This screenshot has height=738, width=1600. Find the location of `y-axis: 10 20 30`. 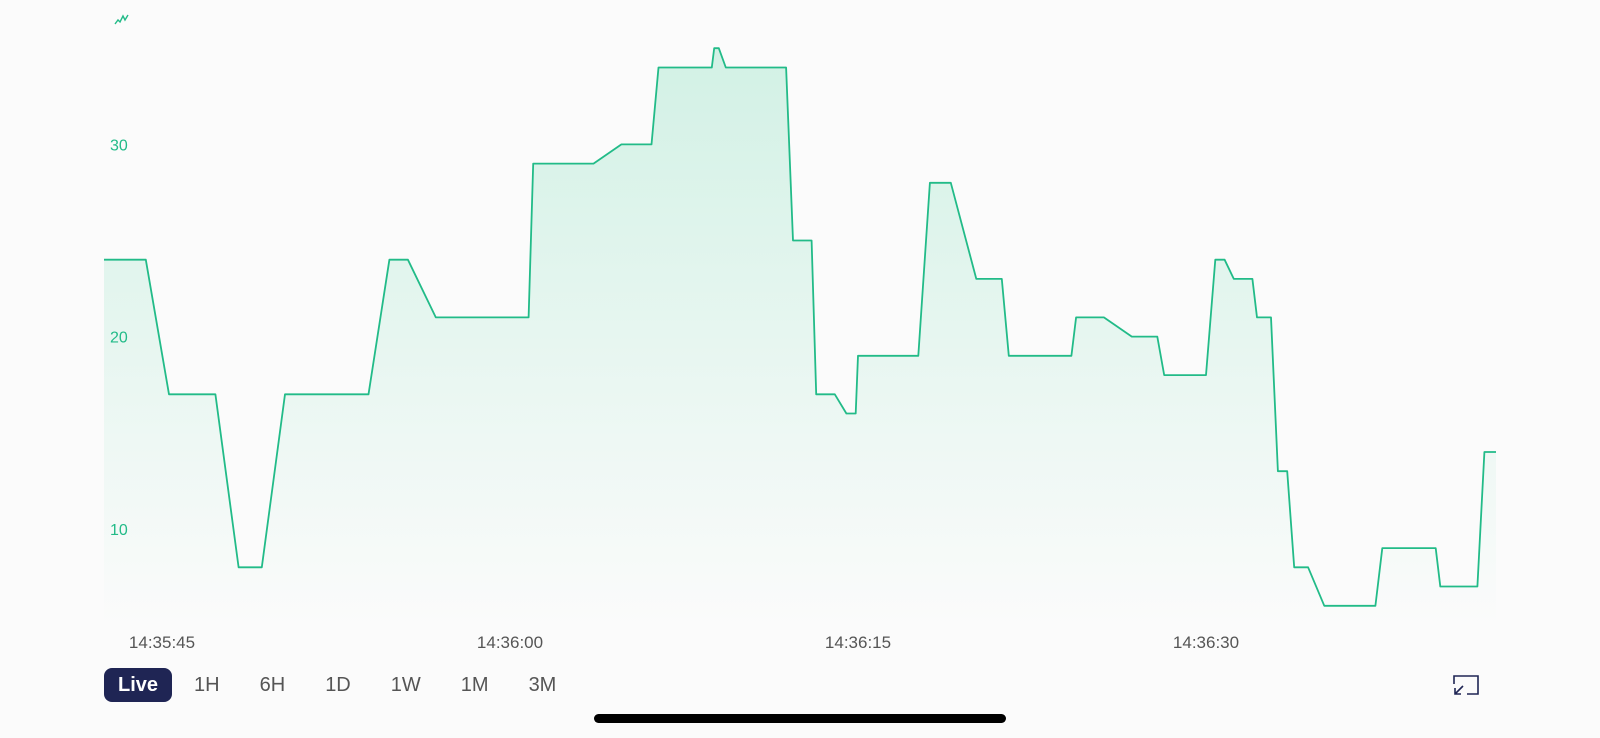

y-axis: 10 20 30 is located at coordinates (119, 338).